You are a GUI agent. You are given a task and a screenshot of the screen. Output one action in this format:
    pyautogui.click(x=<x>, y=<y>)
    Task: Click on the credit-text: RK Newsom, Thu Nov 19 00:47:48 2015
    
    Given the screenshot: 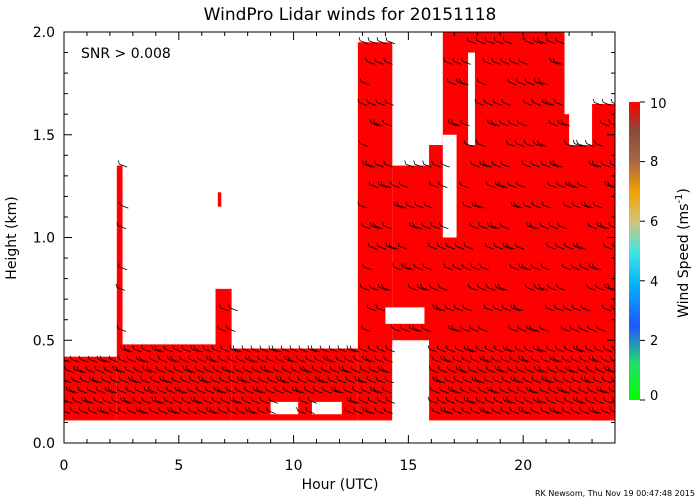 What is the action you would take?
    pyautogui.click(x=615, y=493)
    